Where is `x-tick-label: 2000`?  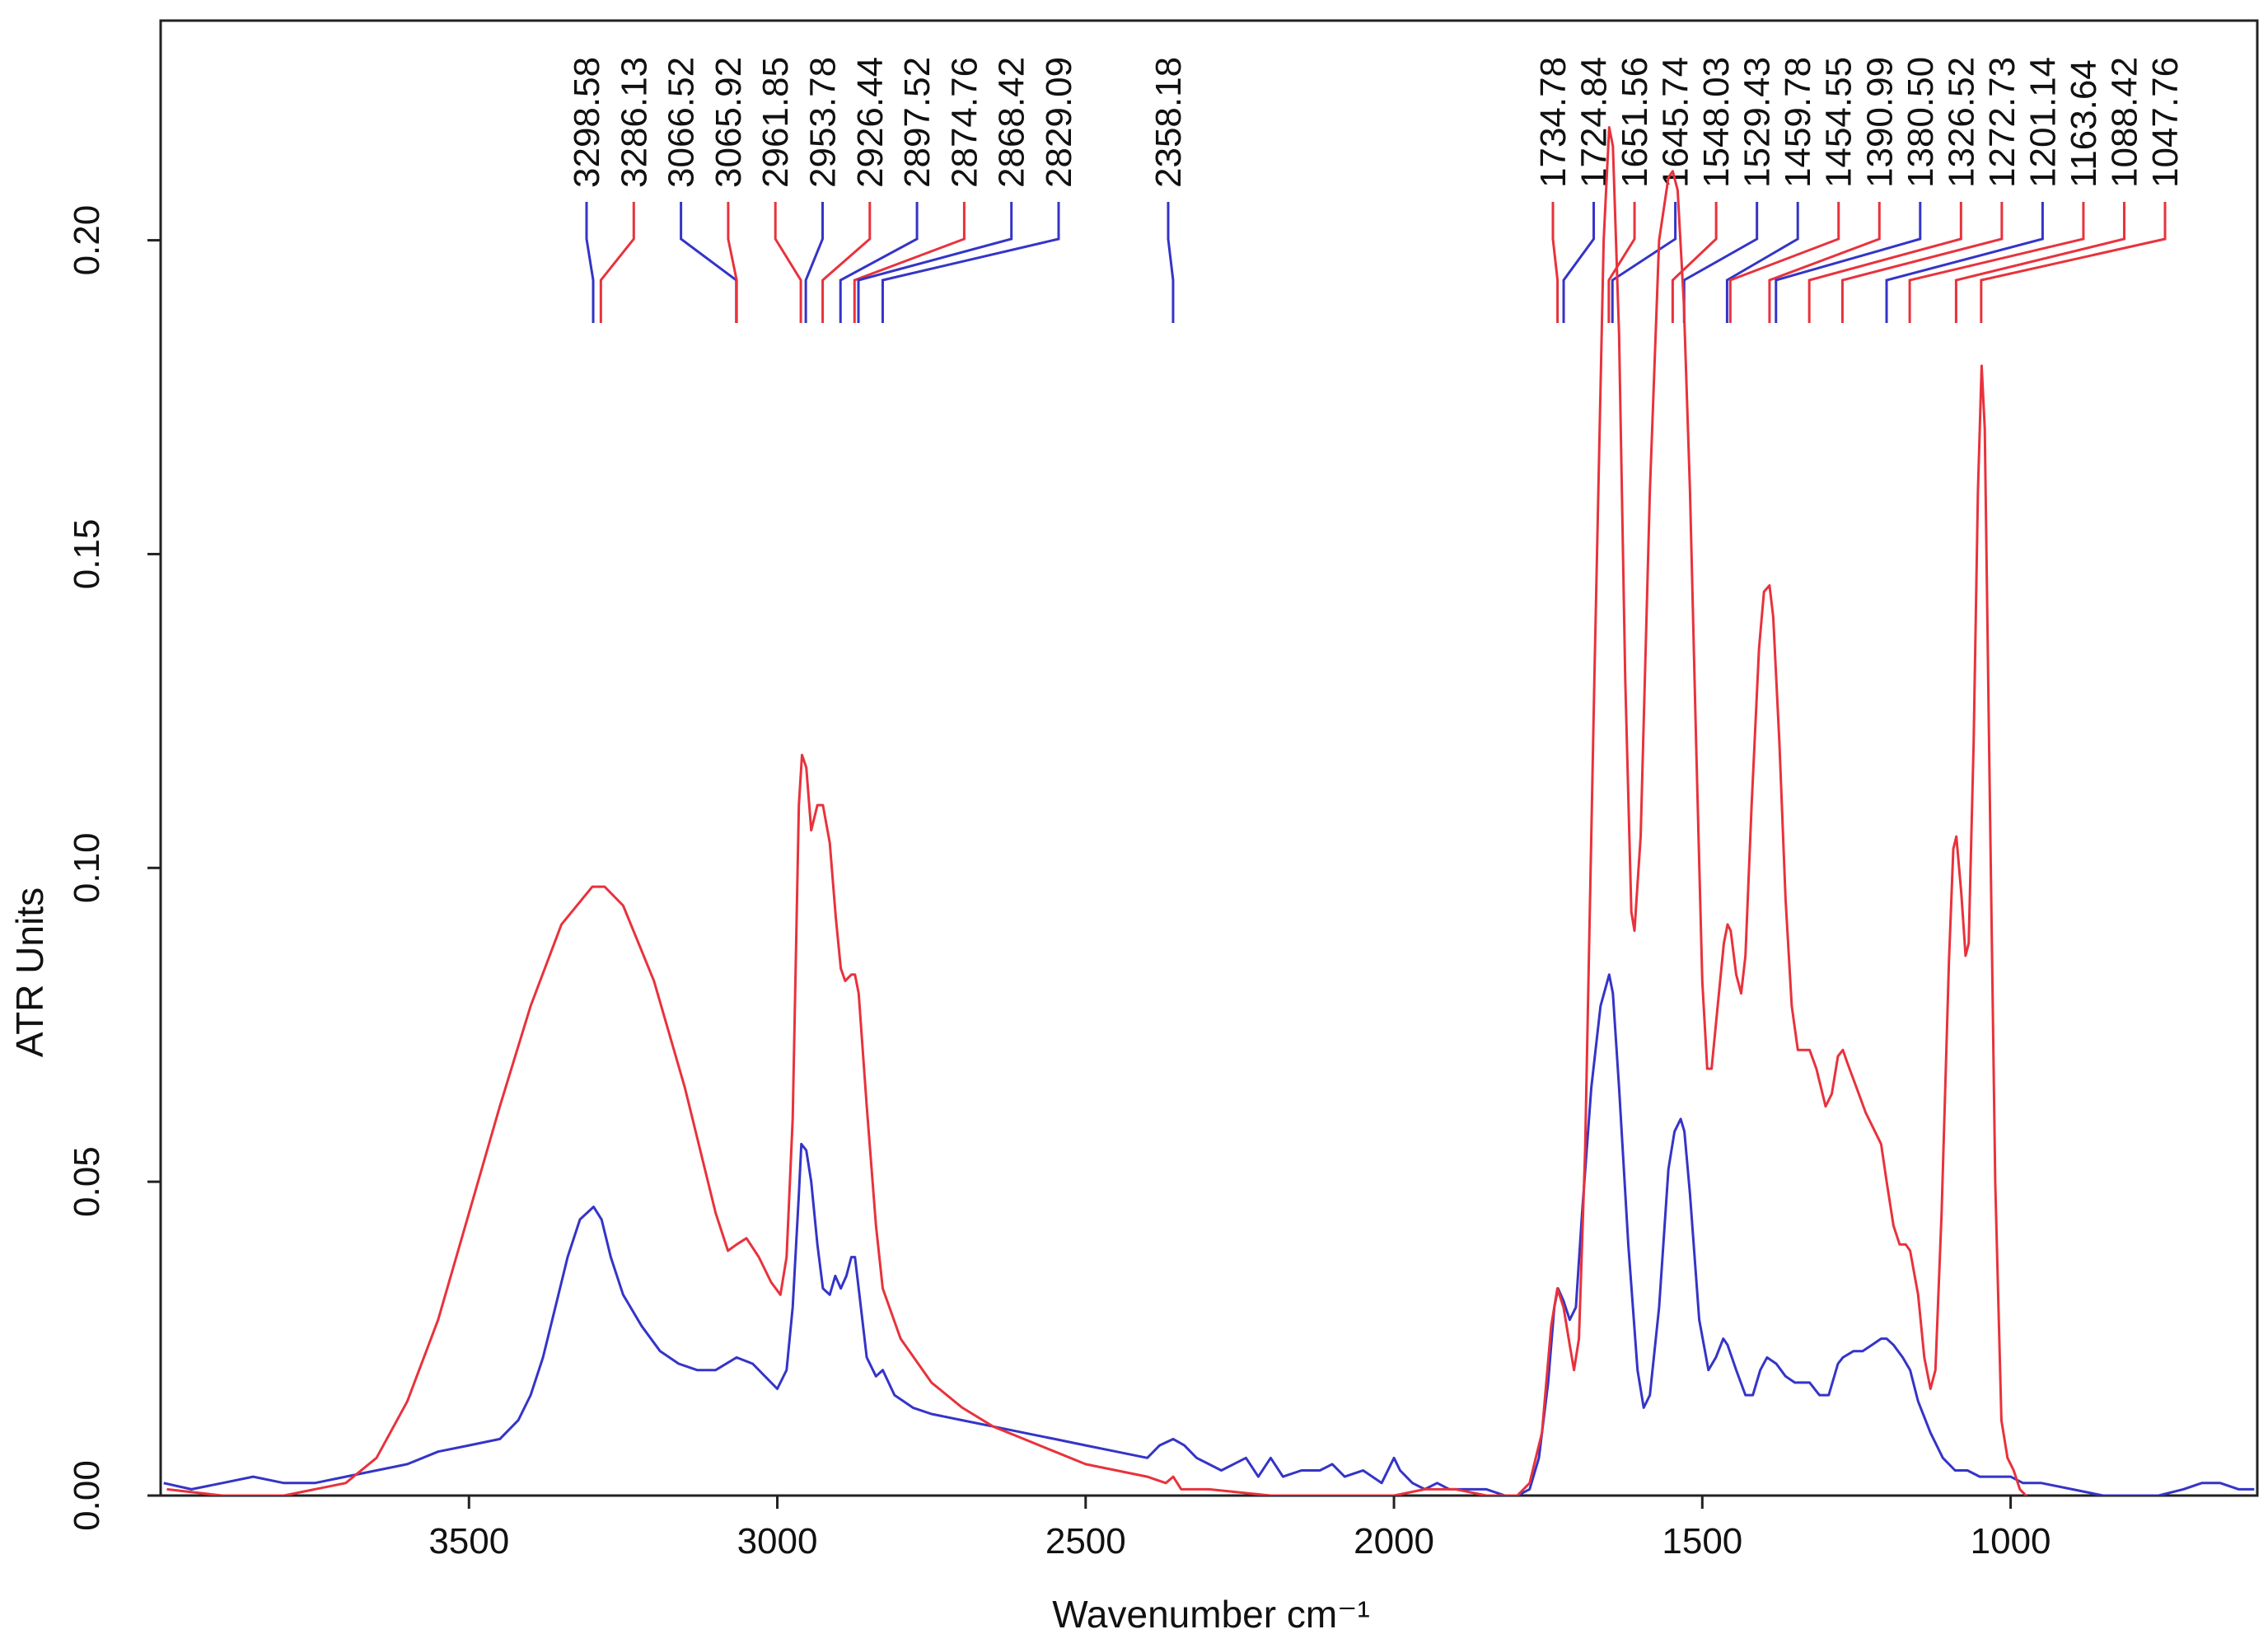 x-tick-label: 2000 is located at coordinates (1394, 1541).